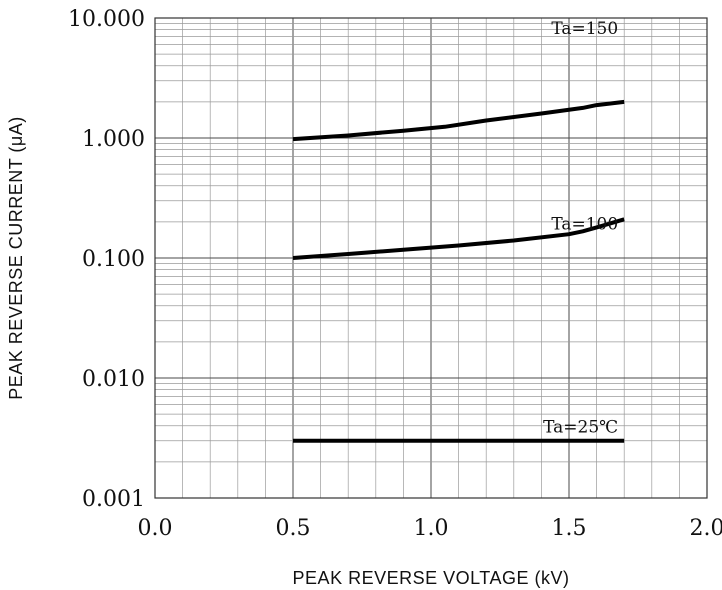 This screenshot has height=590, width=722. Describe the element at coordinates (155, 528) in the screenshot. I see `x-tick-label: 0.0` at that location.